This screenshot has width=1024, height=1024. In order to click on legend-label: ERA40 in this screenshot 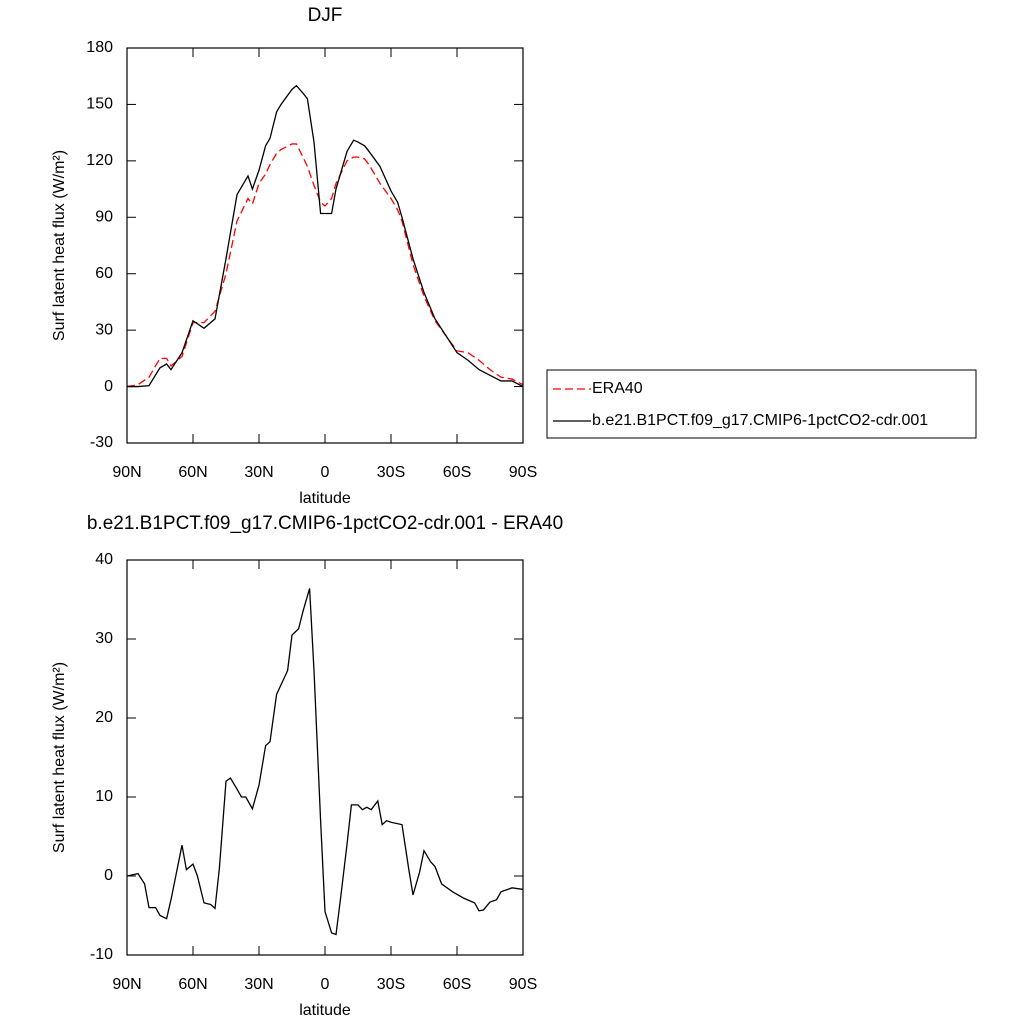, I will do `click(617, 388)`.